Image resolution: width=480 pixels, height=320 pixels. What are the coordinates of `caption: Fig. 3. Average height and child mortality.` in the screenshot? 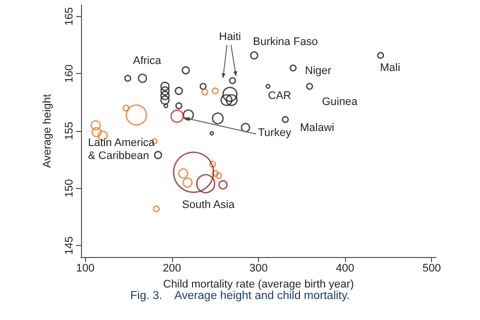 It's located at (240, 296).